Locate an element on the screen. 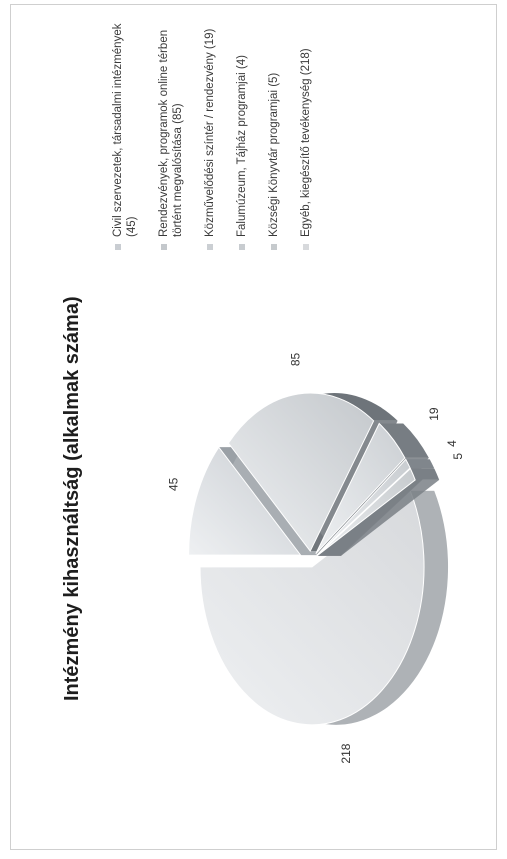 Image resolution: width=507 pixels, height=859 pixels. data-label-5: 5 is located at coordinates (458, 456).